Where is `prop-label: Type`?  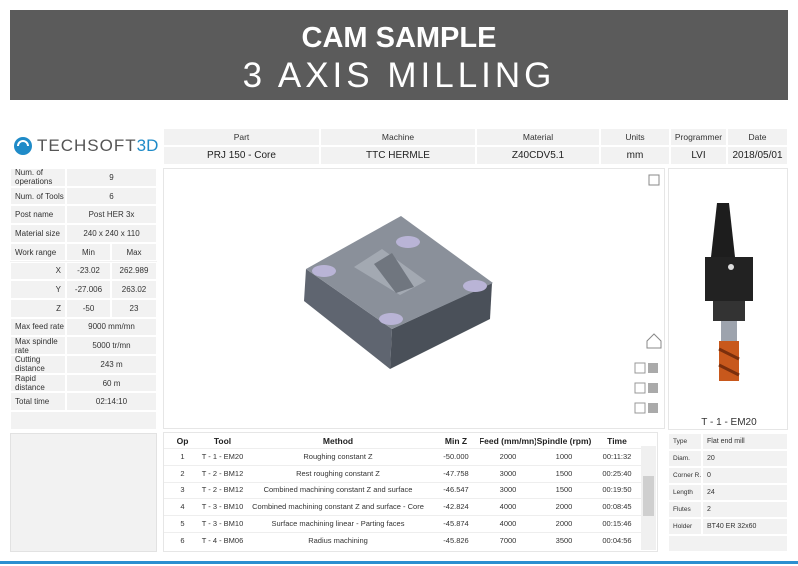
prop-label: Type is located at coordinates (685, 441).